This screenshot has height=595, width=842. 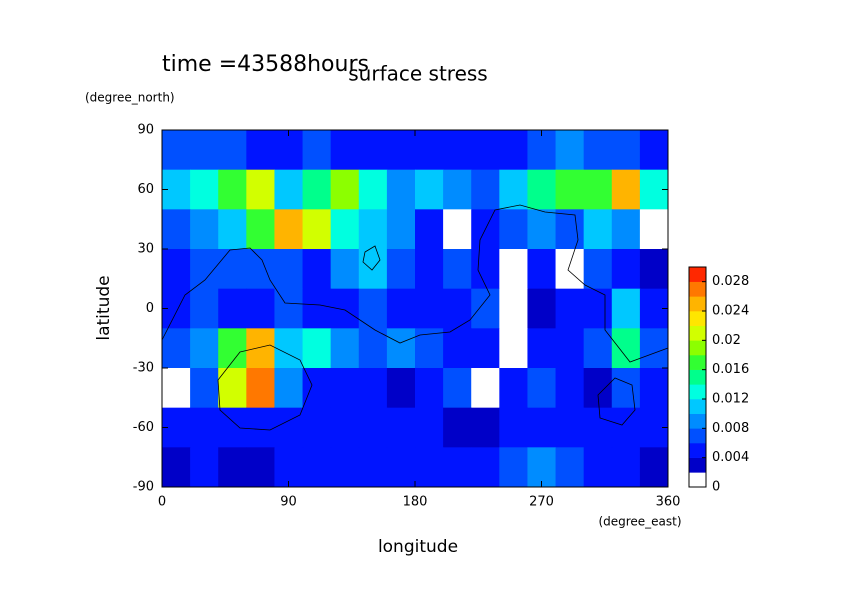 What do you see at coordinates (718, 380) in the screenshot?
I see `colorbar: 0 0.004 0.008 0.012 0.016 0.02 0.024 0.028` at bounding box center [718, 380].